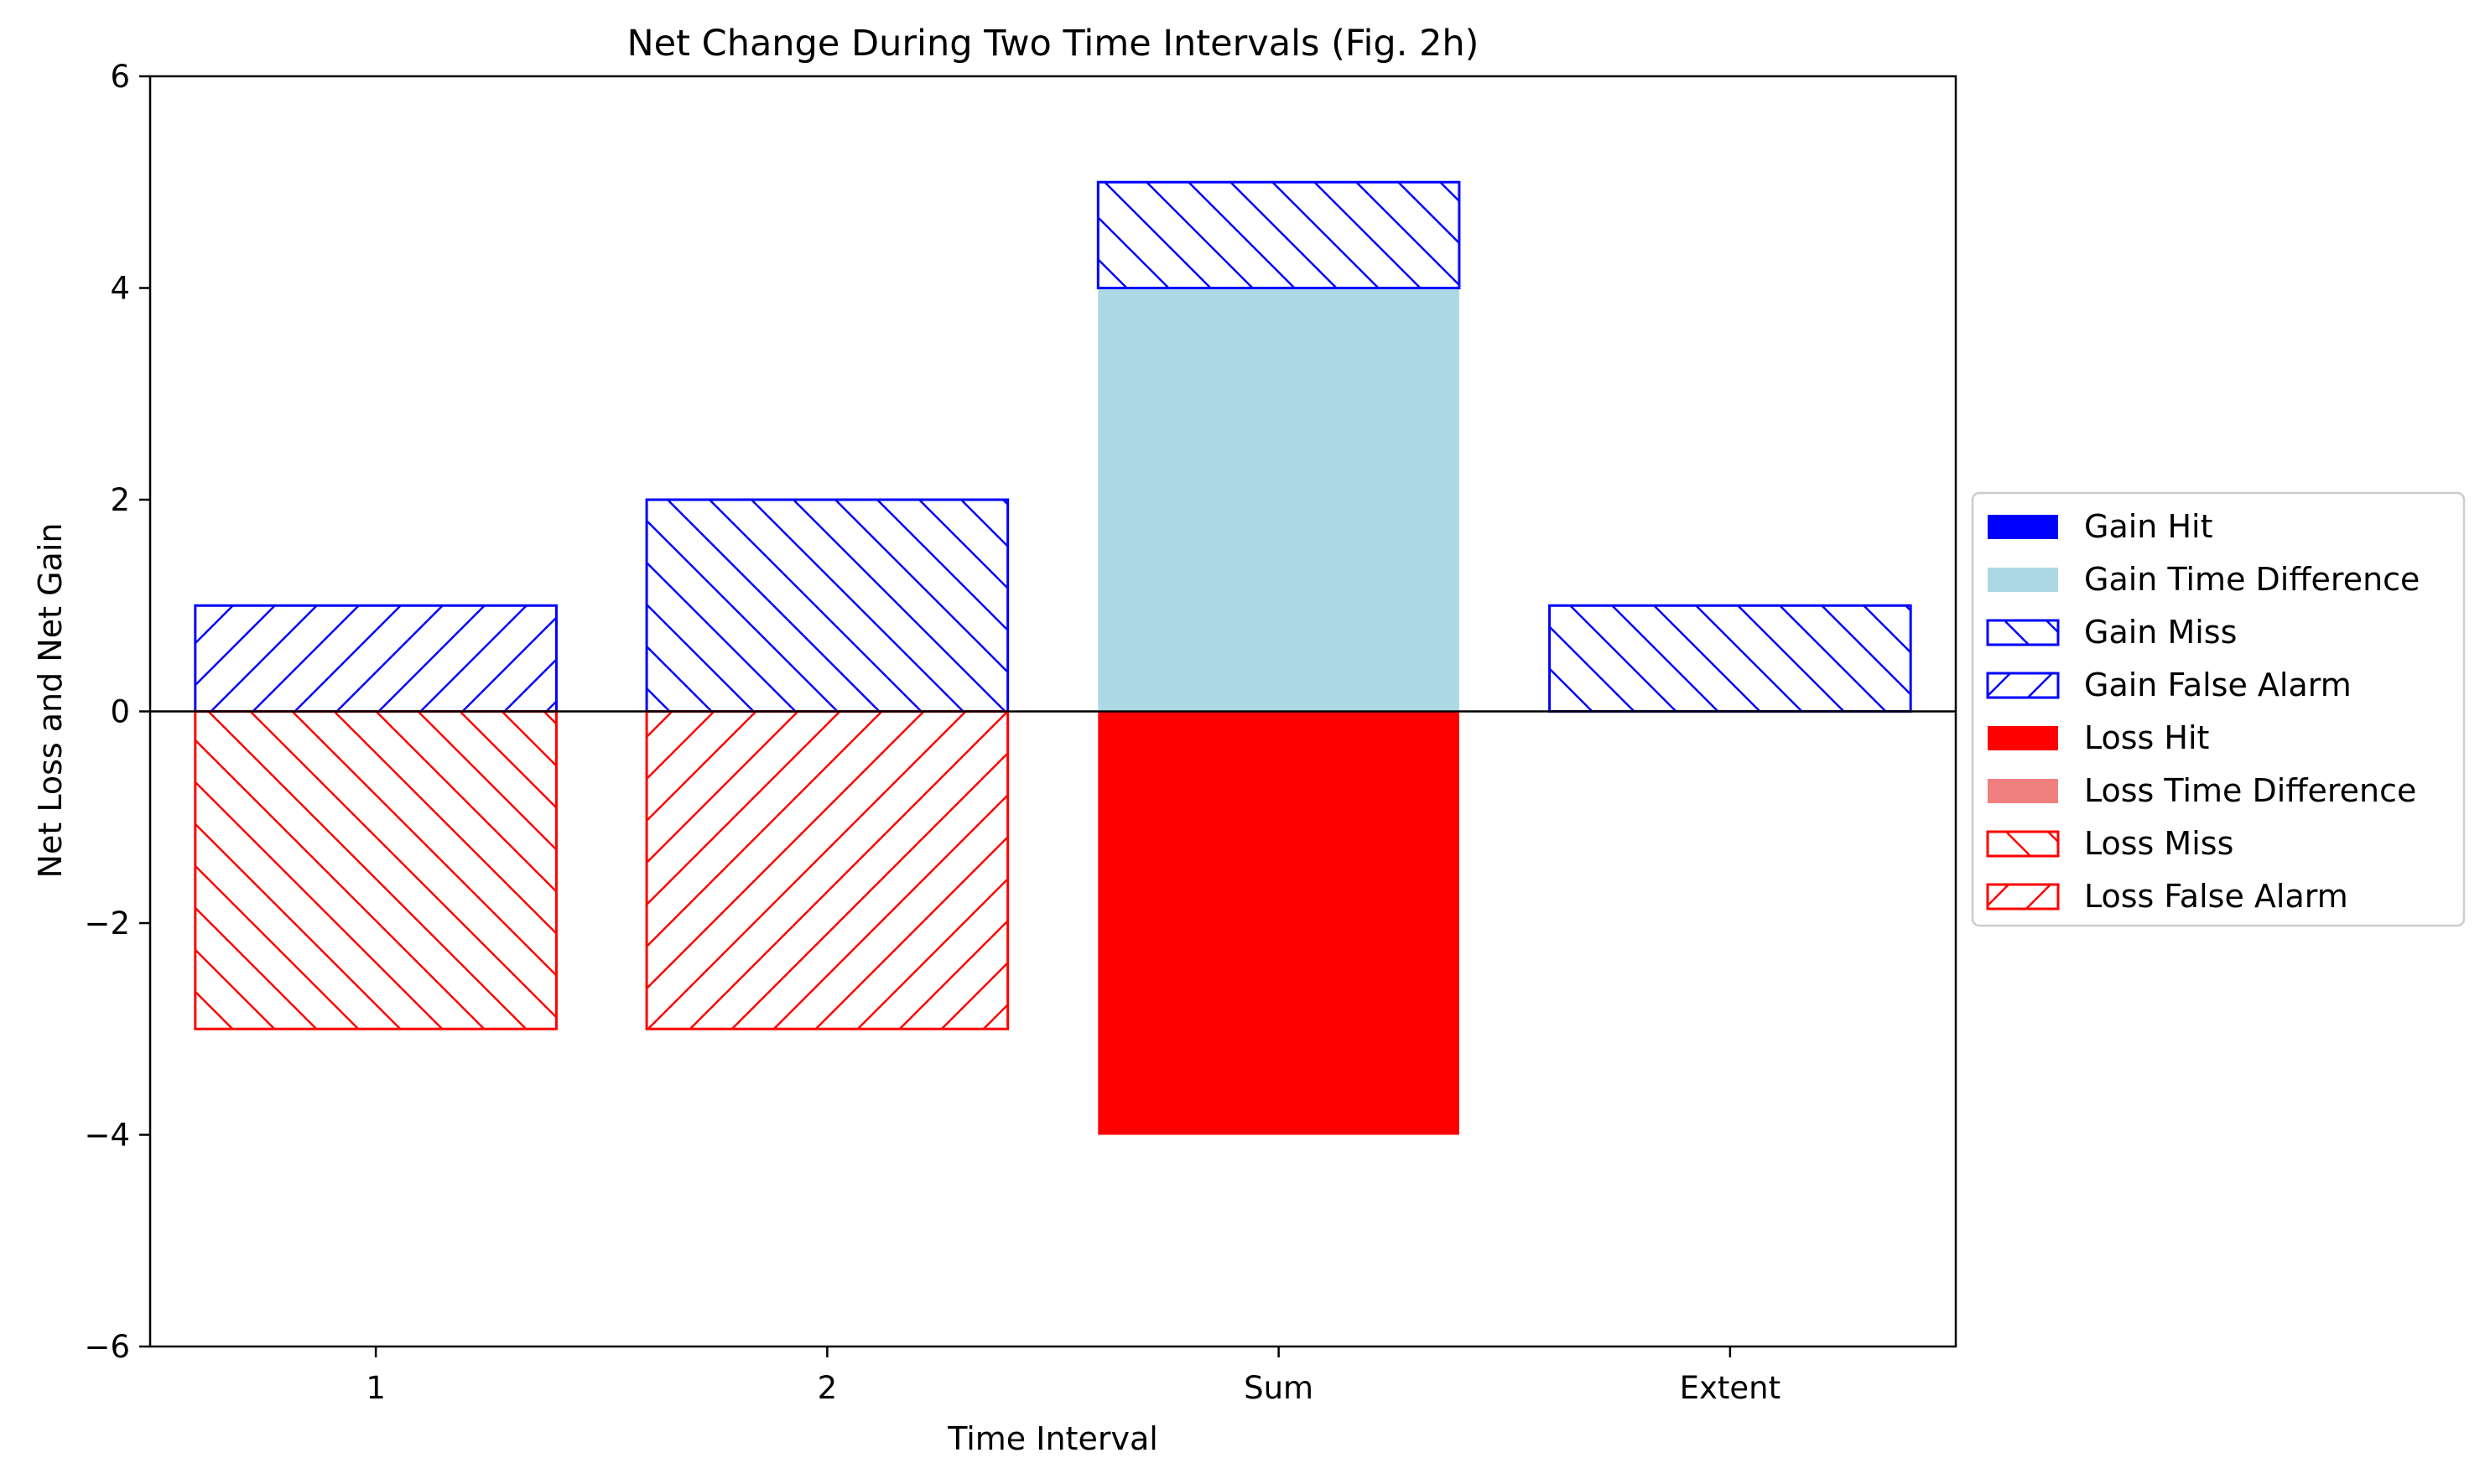  I want to click on bar-gain-miss-sum, so click(1278, 234).